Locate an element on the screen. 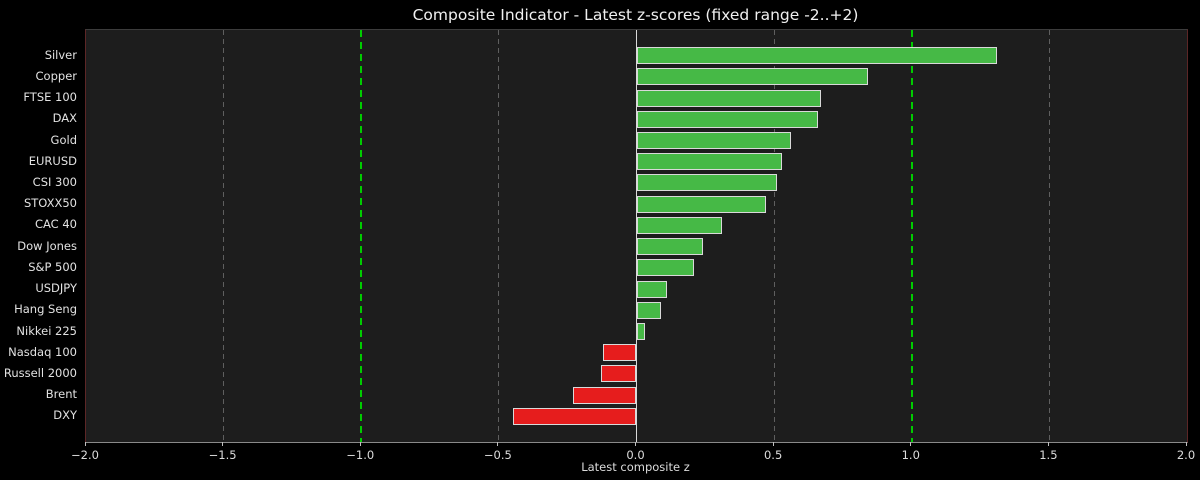 This screenshot has height=480, width=1200. x-tick-label: 0.0 is located at coordinates (635, 455).